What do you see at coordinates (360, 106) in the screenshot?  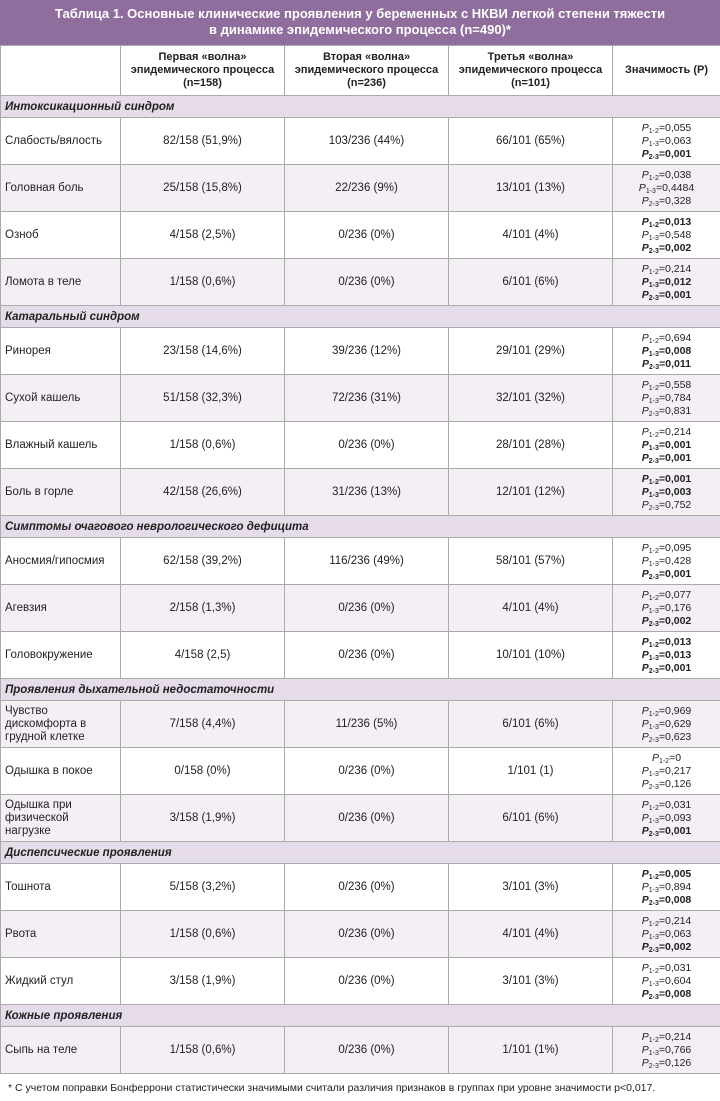 I see `section-row: Интоксикационный синдром` at bounding box center [360, 106].